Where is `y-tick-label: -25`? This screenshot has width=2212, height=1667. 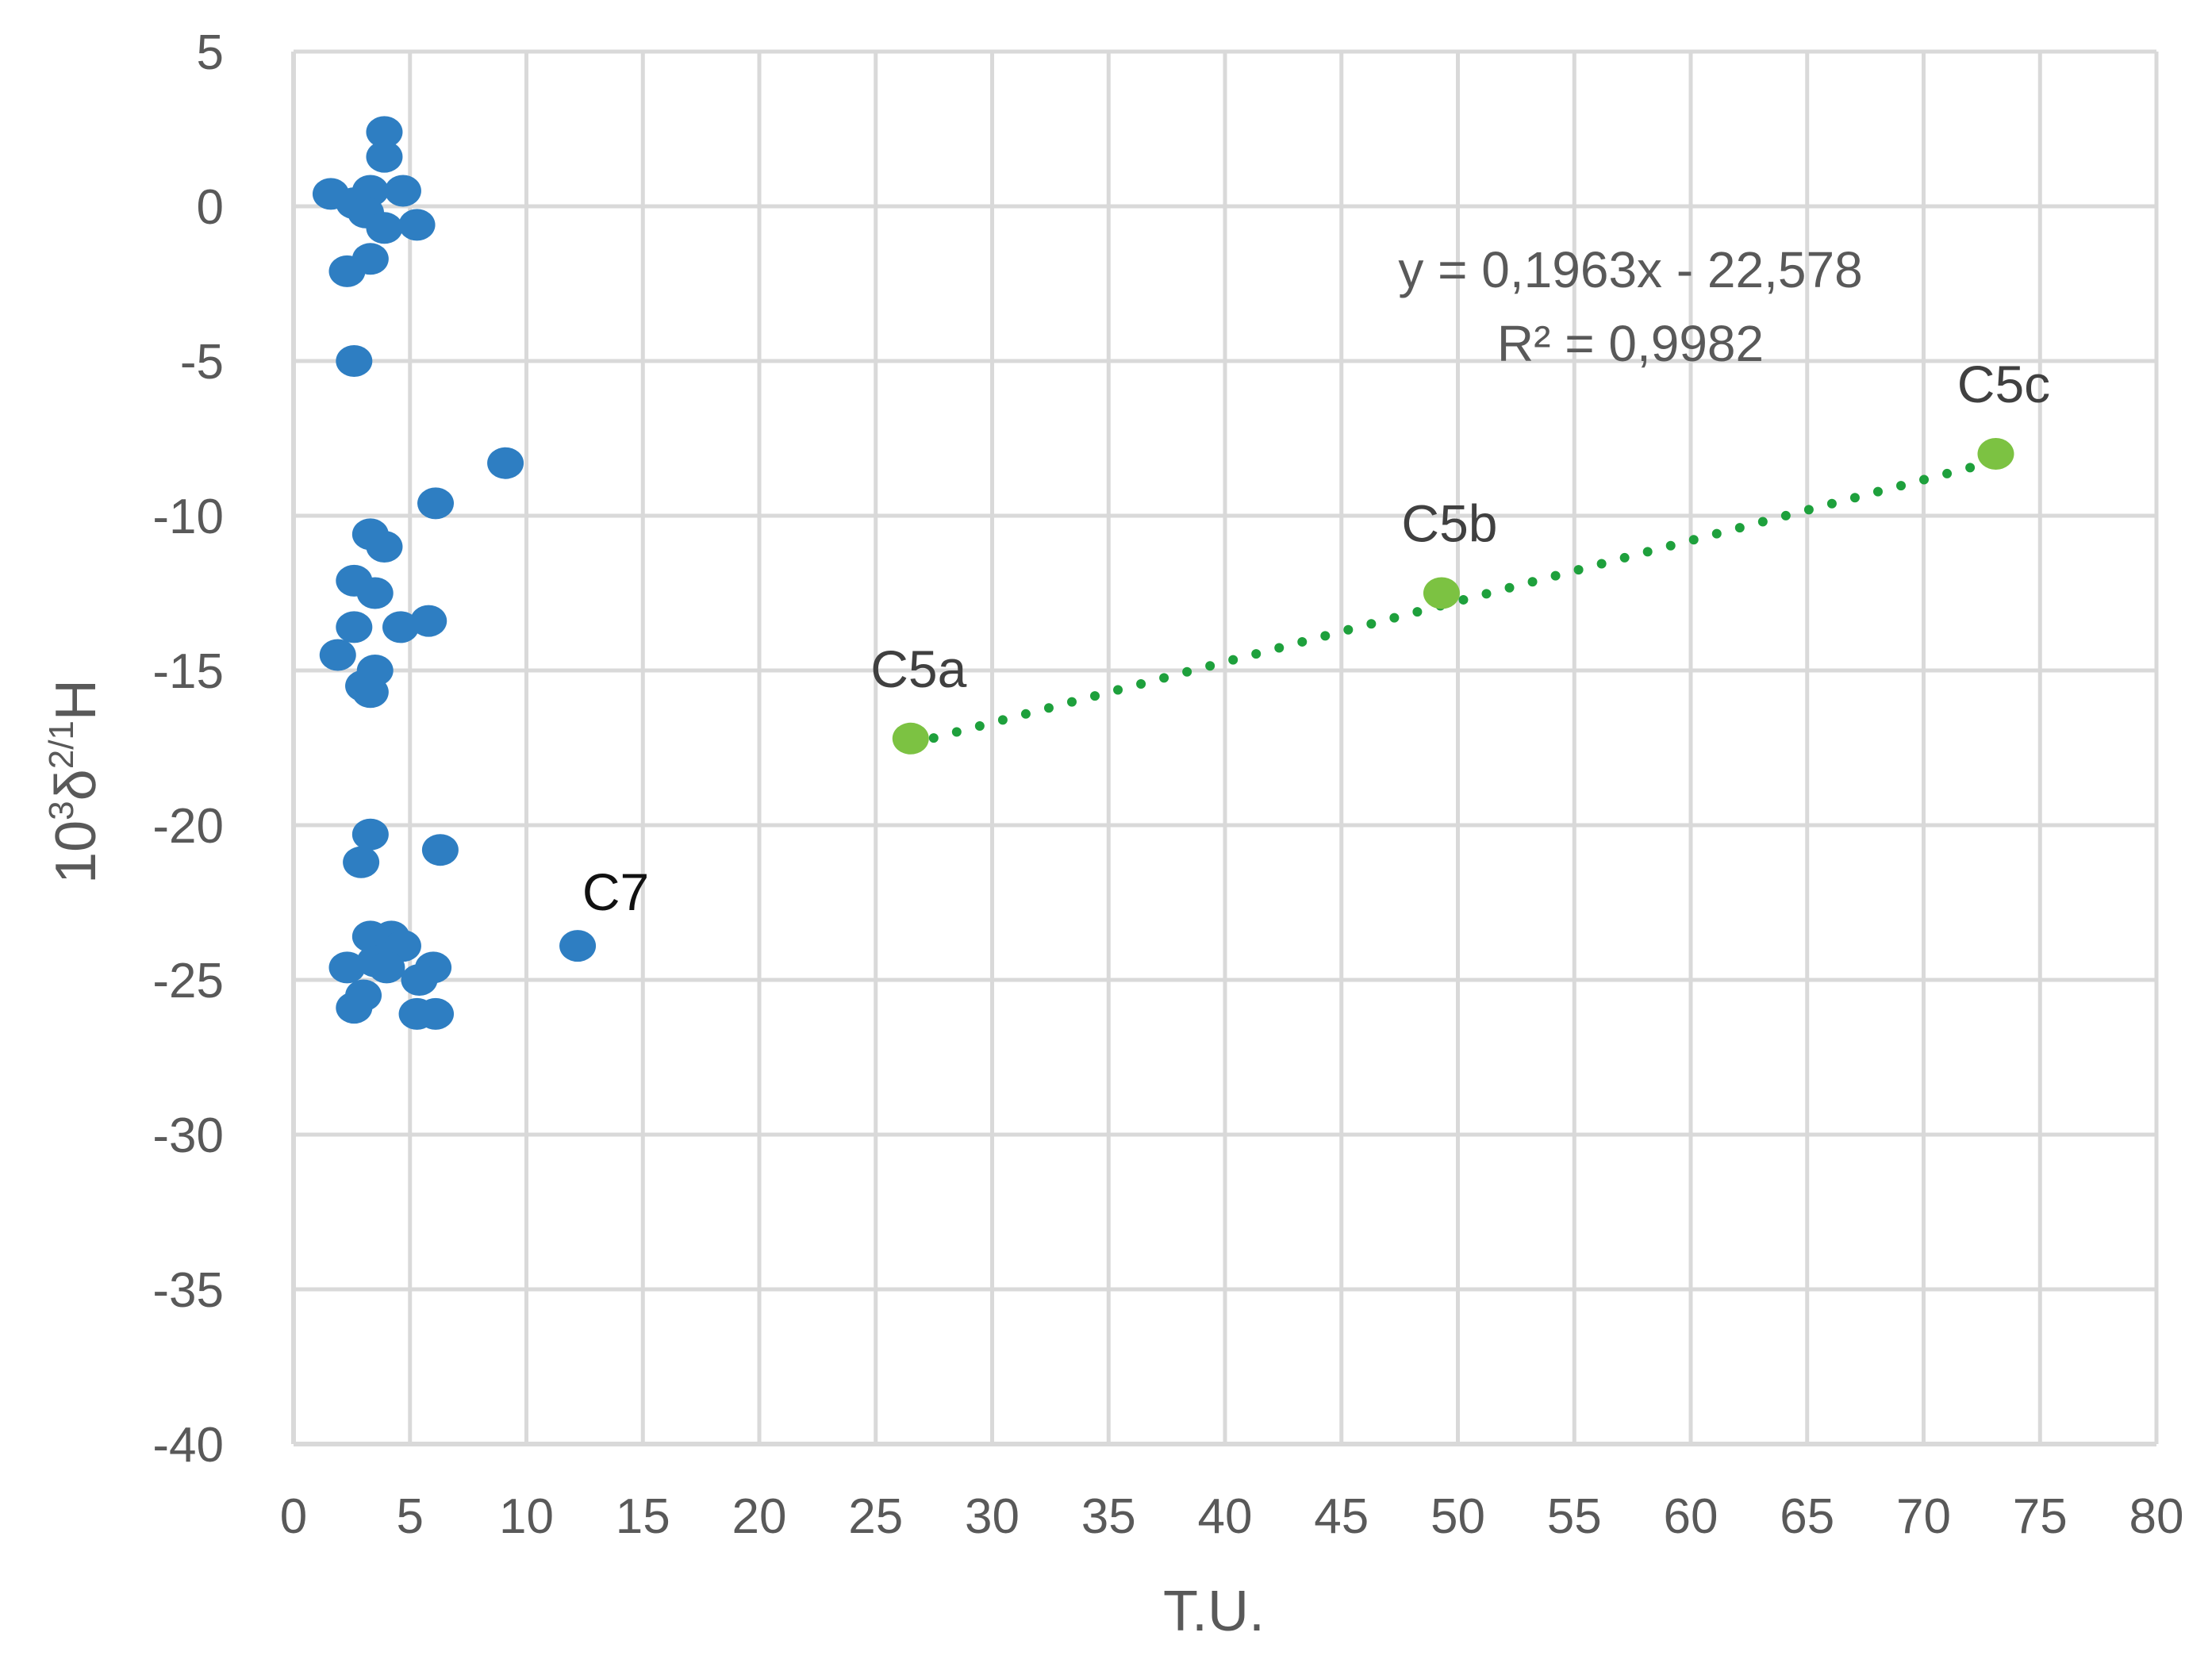
y-tick-label: -25 is located at coordinates (188, 981).